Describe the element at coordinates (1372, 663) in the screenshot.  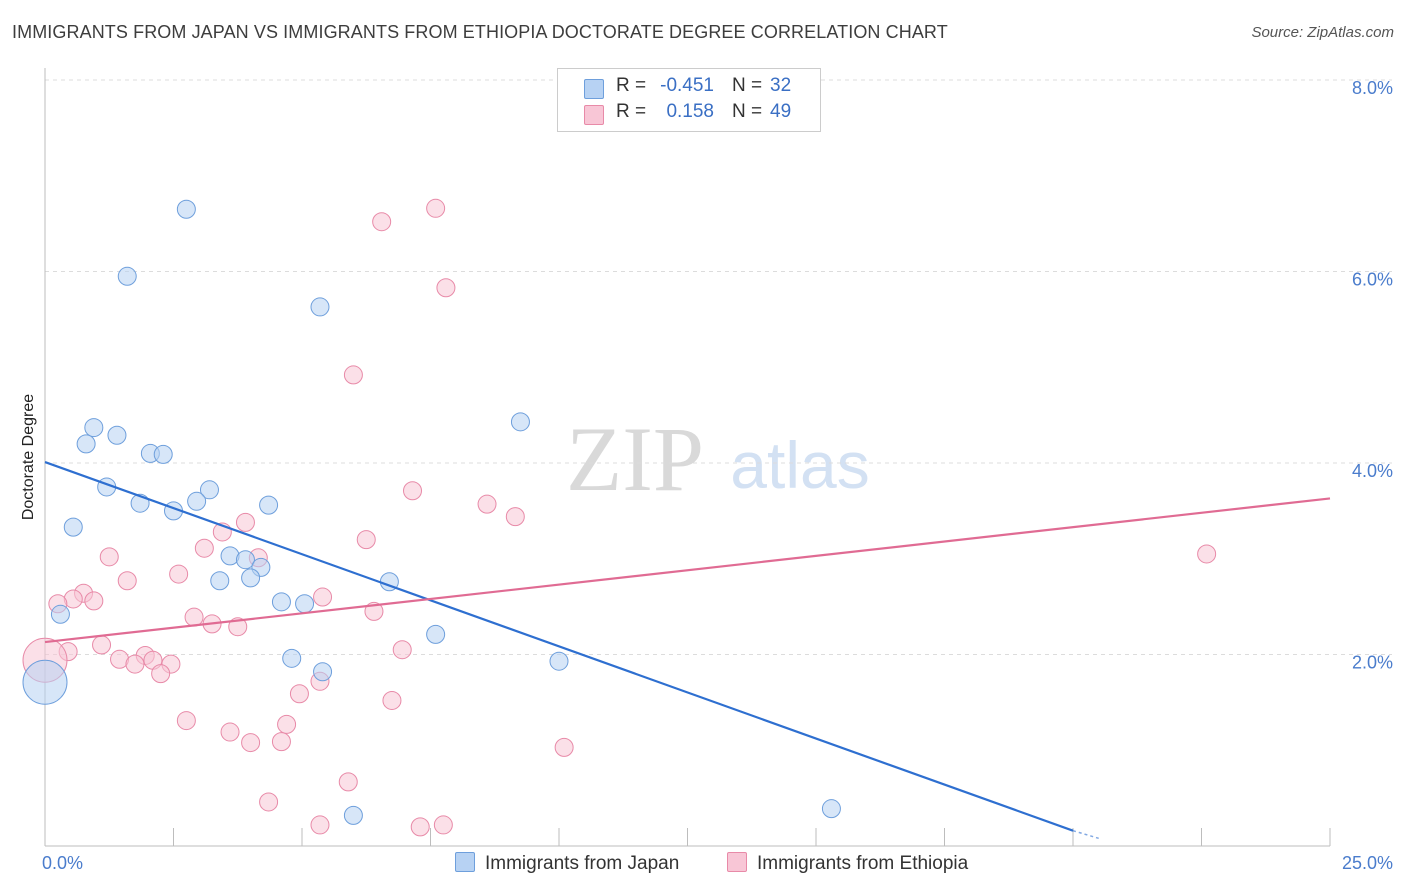
I see `y-tick-label: 2.0%` at that location.